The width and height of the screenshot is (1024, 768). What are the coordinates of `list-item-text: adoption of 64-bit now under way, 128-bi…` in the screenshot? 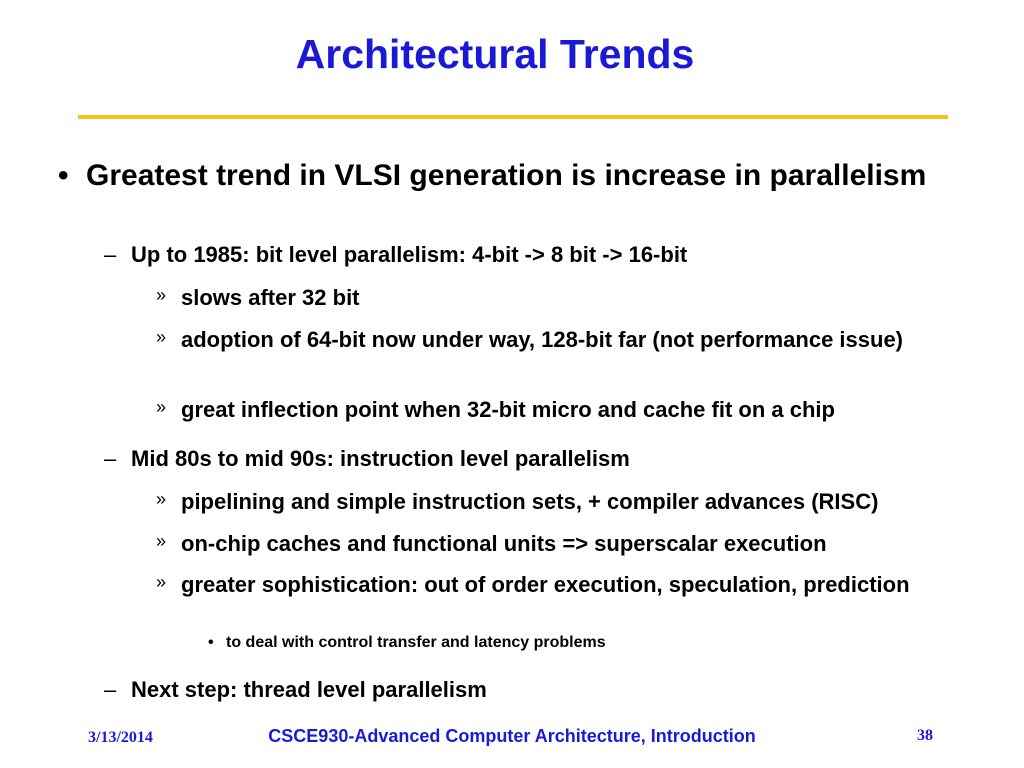 It's located at (542, 339).